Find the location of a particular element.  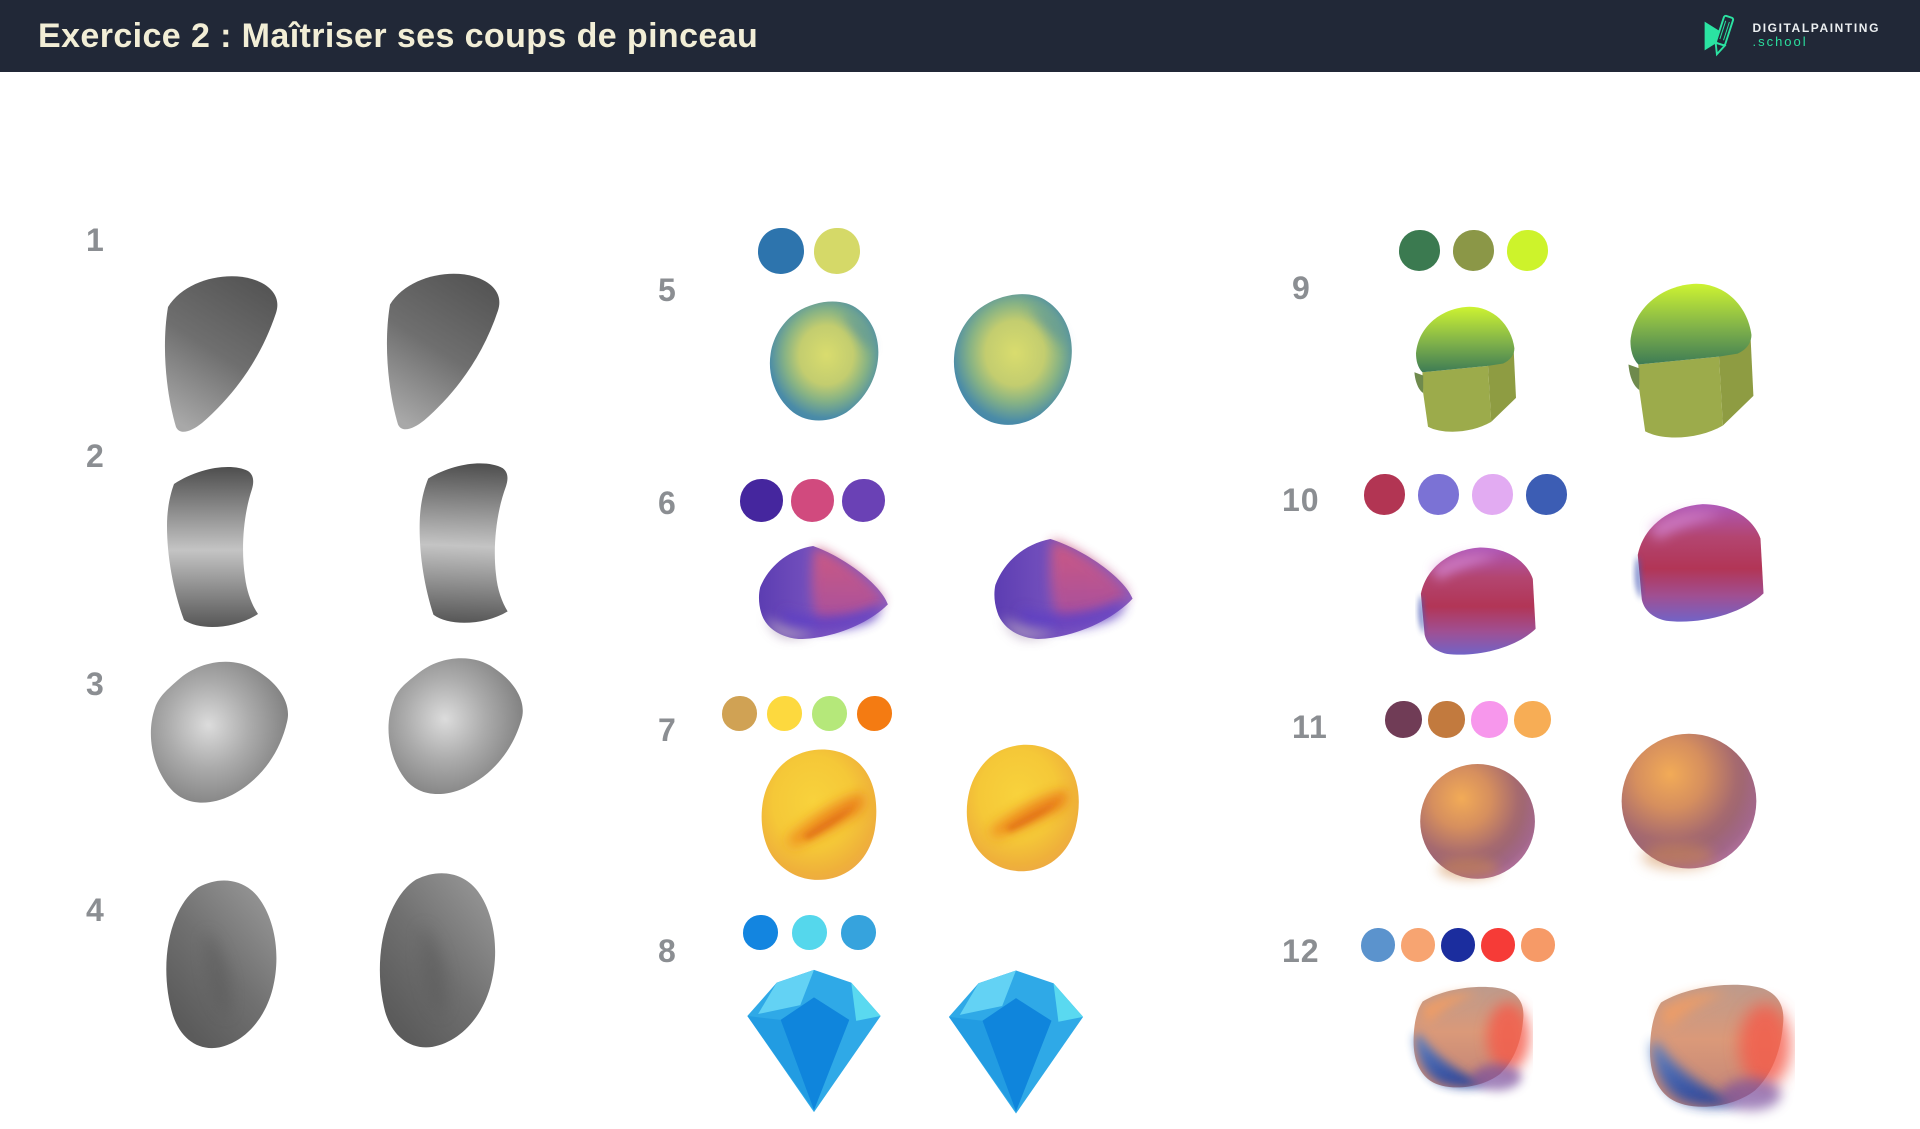

exercise-10-artwork-left is located at coordinates (1469, 603).